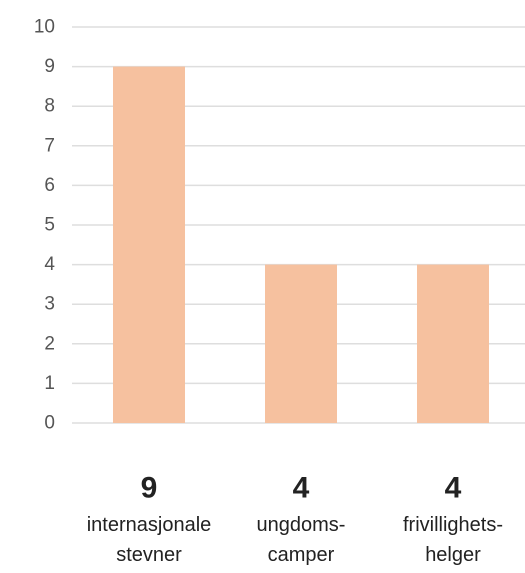  What do you see at coordinates (49, 66) in the screenshot?
I see `y-tick-label-9: 9` at bounding box center [49, 66].